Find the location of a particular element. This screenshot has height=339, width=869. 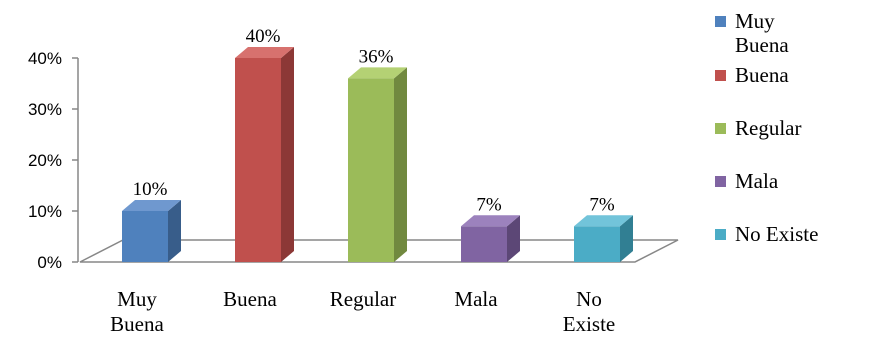

x-tick-label: Mala is located at coordinates (476, 299).